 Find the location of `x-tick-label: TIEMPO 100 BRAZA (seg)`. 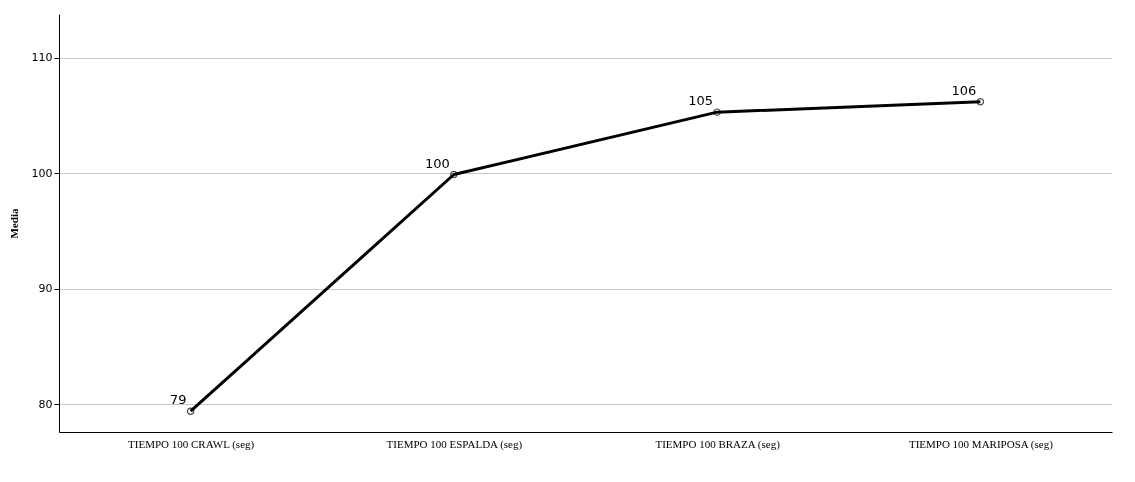

x-tick-label: TIEMPO 100 BRAZA (seg) is located at coordinates (718, 444).